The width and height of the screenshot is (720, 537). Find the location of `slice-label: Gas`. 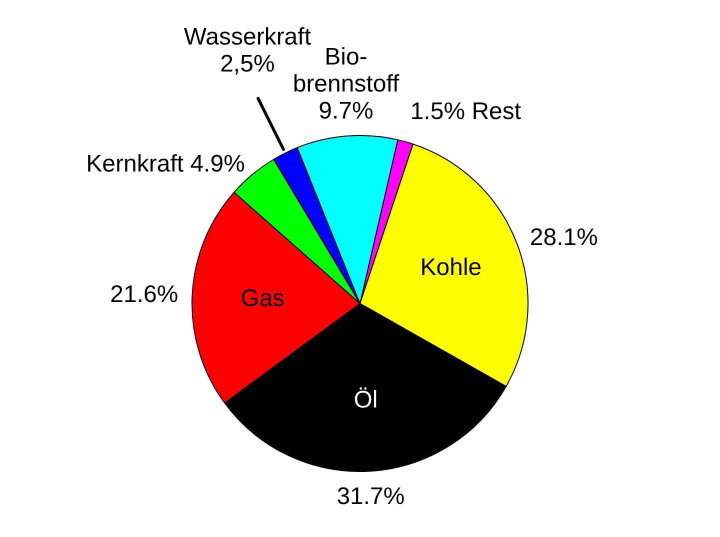

slice-label: Gas is located at coordinates (262, 298).